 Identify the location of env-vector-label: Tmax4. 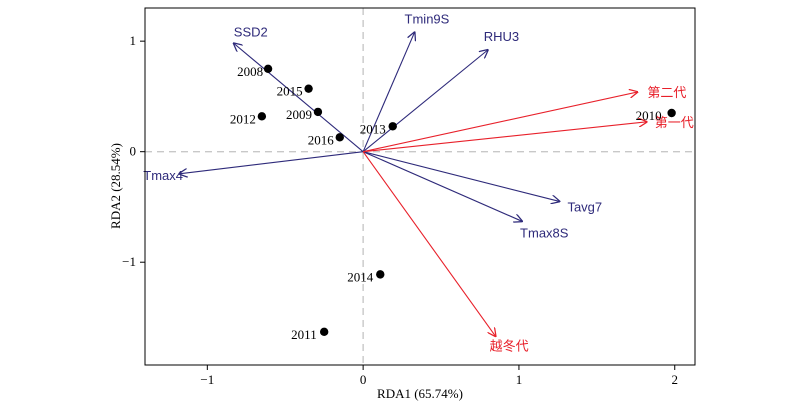
(163, 175).